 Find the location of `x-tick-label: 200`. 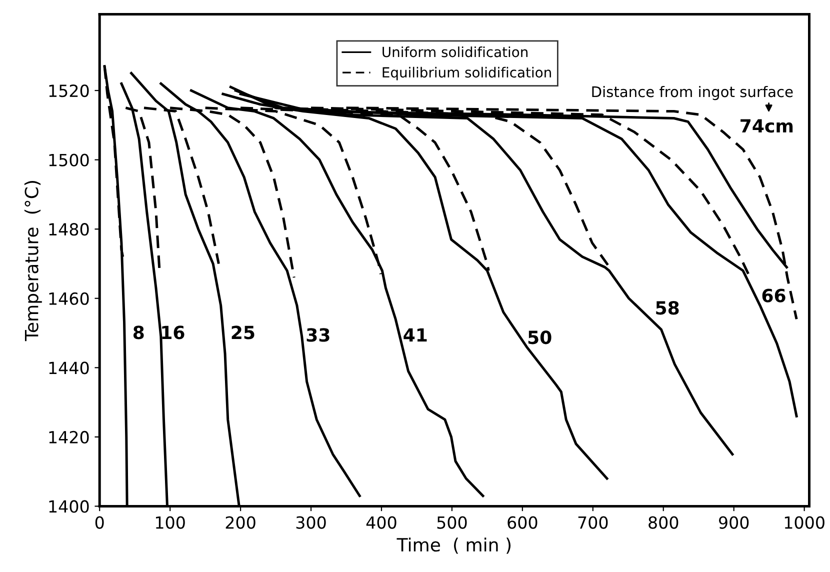

x-tick-label: 200 is located at coordinates (241, 522).